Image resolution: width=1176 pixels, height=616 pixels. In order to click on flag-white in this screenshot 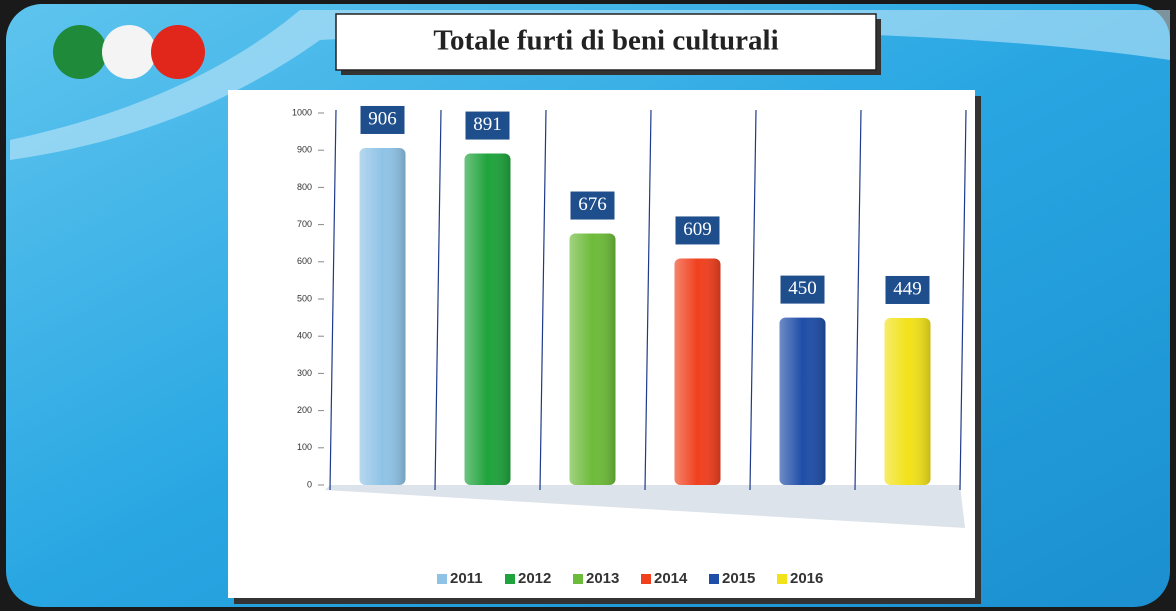, I will do `click(129, 52)`.